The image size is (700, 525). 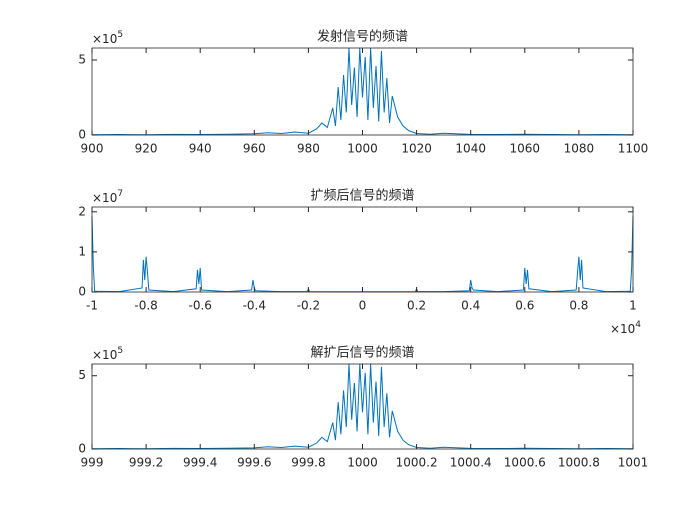 What do you see at coordinates (524, 306) in the screenshot?
I see `x-tick-label: 0.6` at bounding box center [524, 306].